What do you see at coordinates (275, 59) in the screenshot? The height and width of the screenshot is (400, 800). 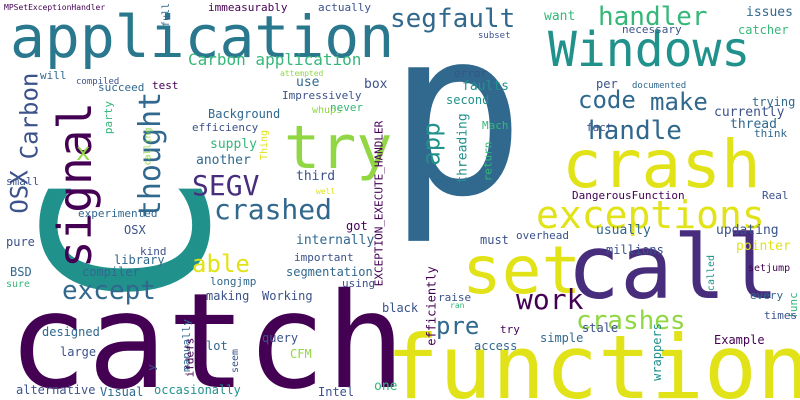 I see `cloud-word: Carbon application` at bounding box center [275, 59].